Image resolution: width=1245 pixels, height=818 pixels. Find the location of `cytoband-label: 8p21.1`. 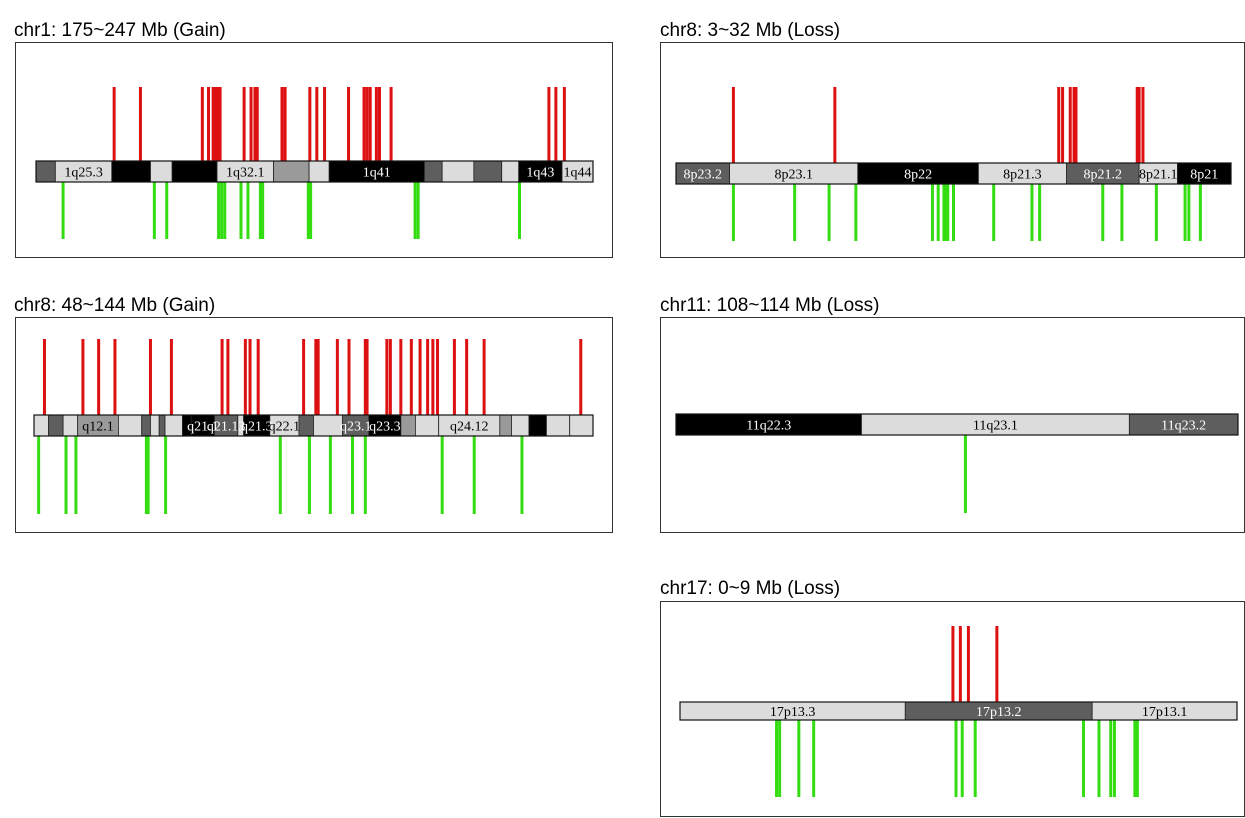

cytoband-label: 8p21.1 is located at coordinates (1158, 175).